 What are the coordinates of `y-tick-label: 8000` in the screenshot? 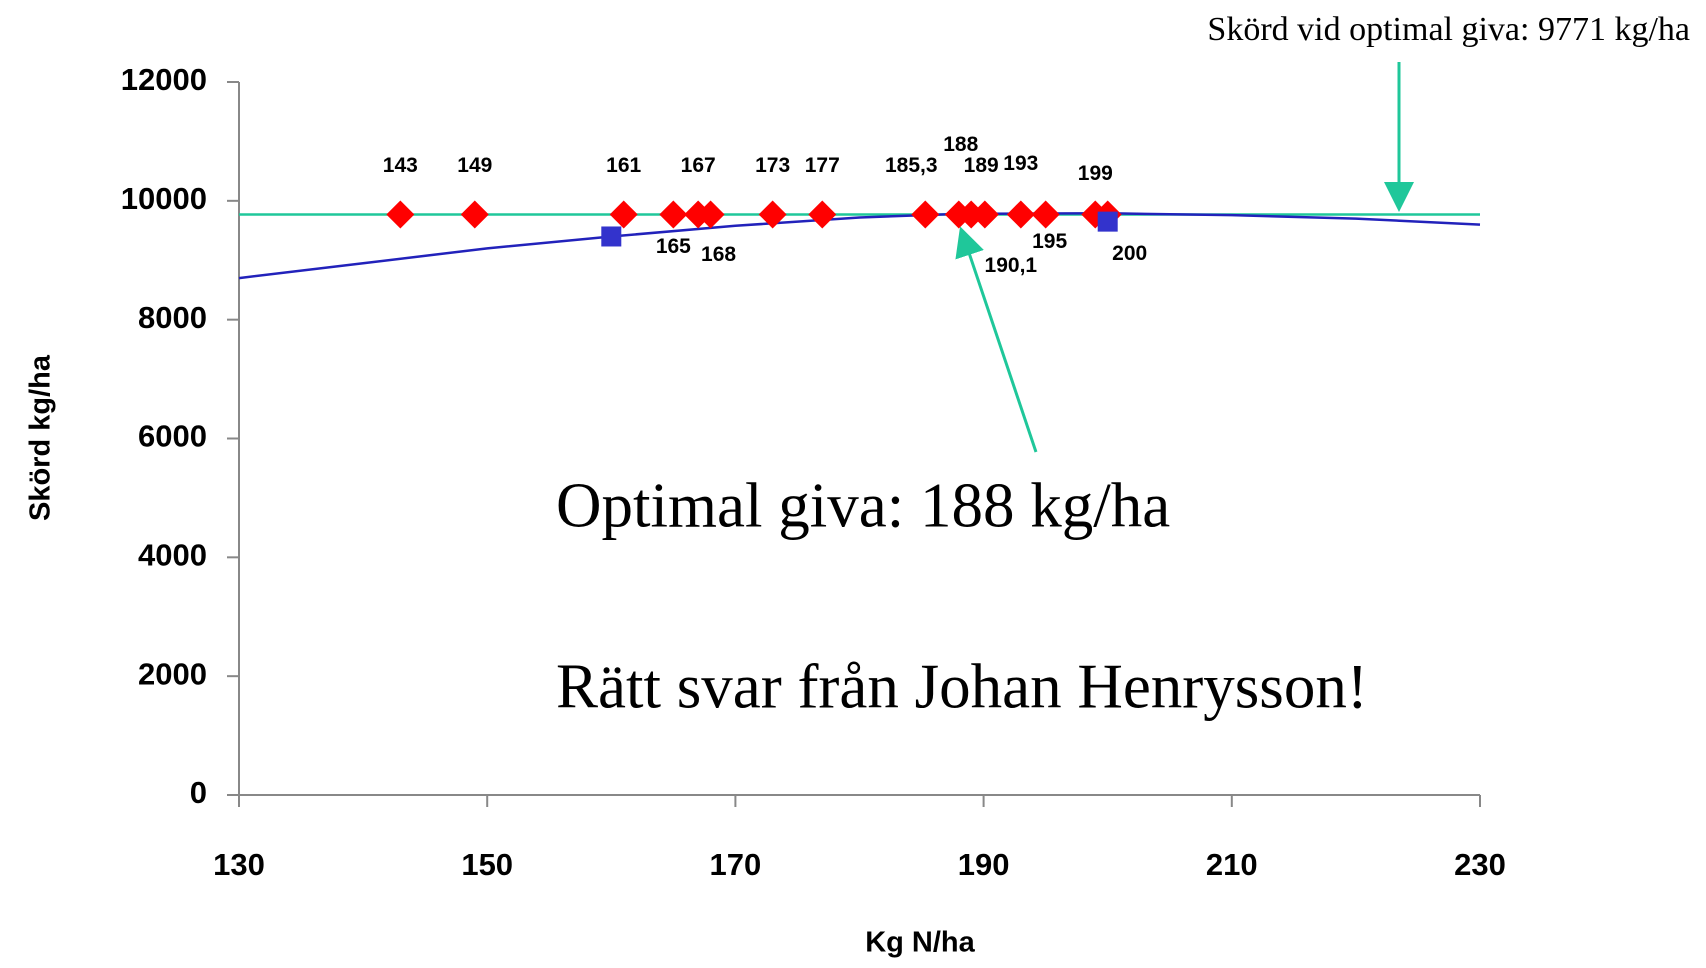 It's located at (172, 317).